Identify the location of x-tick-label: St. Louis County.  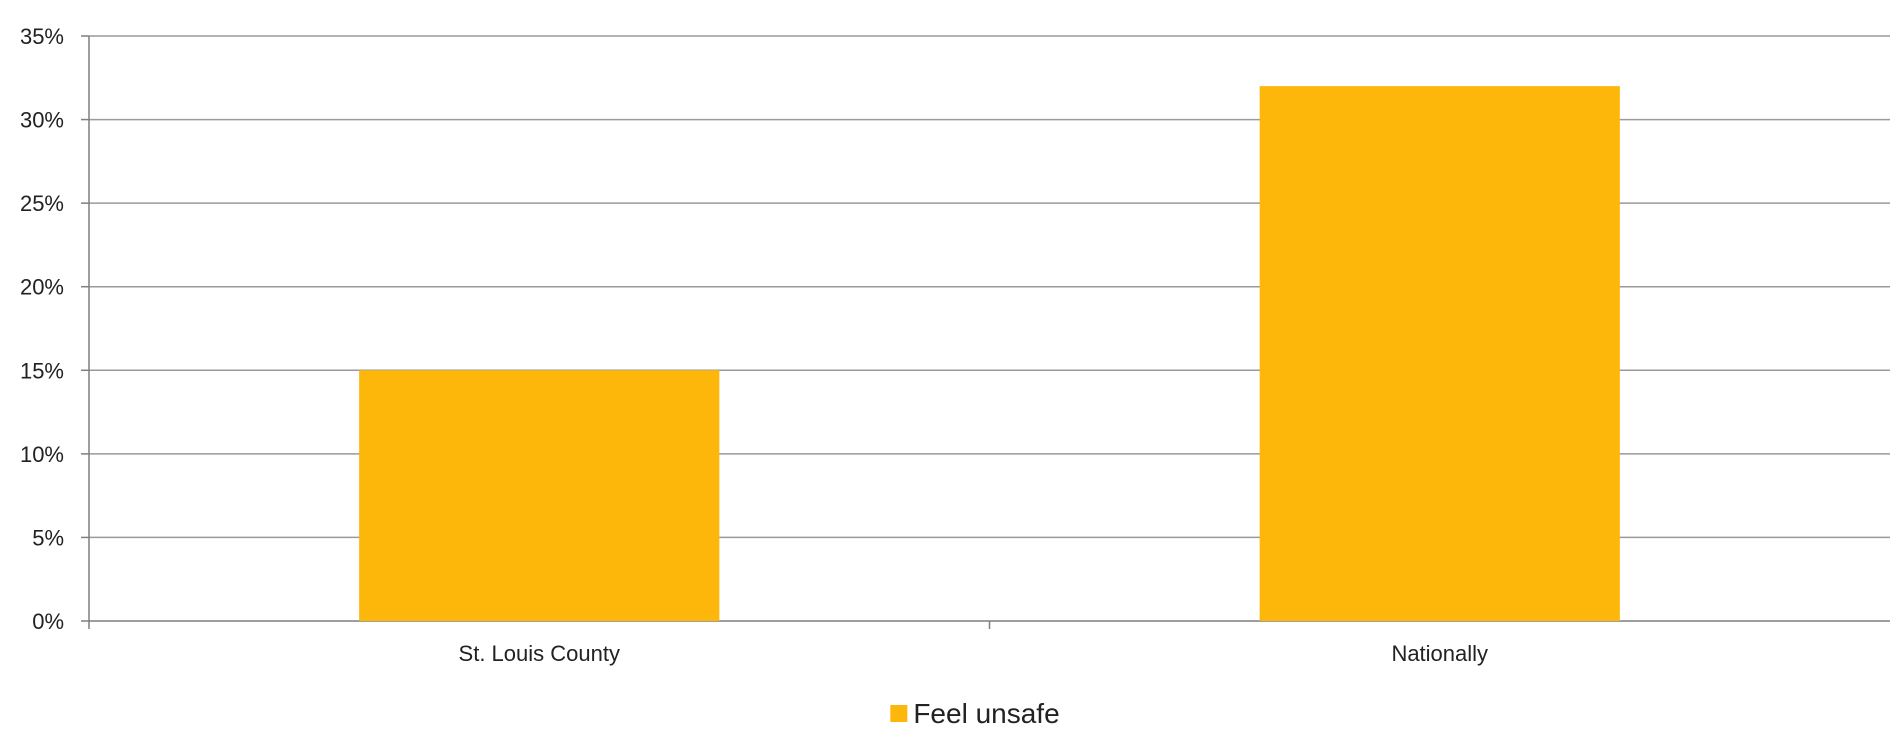
(539, 653).